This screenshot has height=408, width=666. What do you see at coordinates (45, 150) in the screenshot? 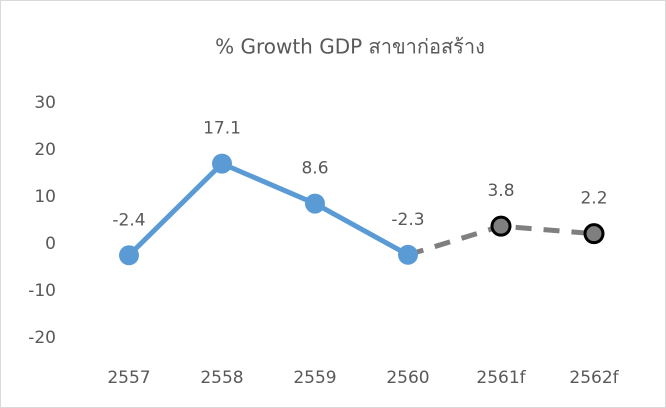
I see `y-tick-label: 20` at bounding box center [45, 150].